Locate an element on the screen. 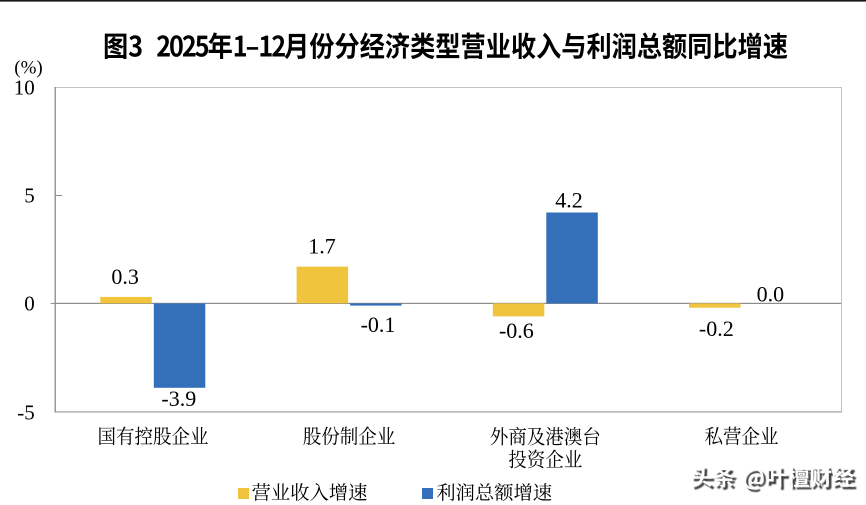 Image resolution: width=866 pixels, height=505 pixels. svg-text: -0.6 is located at coordinates (516, 330).